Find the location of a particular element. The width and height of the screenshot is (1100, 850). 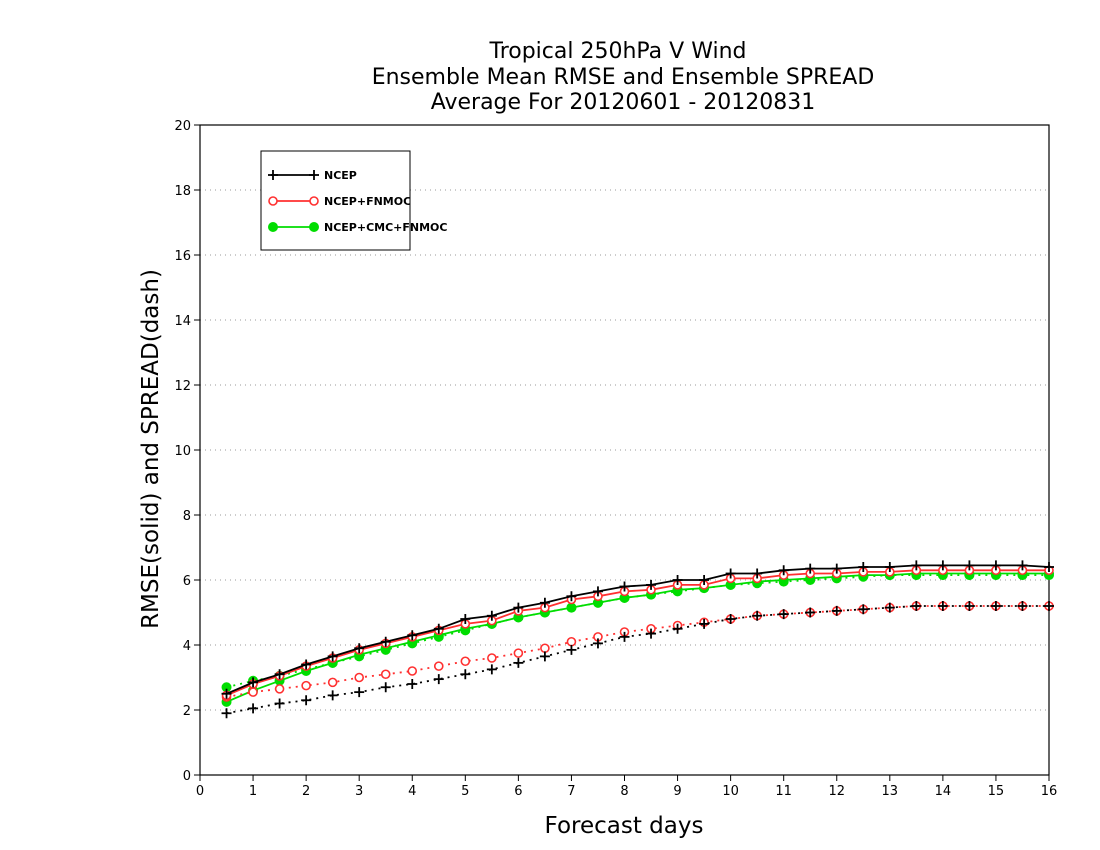

y-tick-label: 8 is located at coordinates (187, 516).